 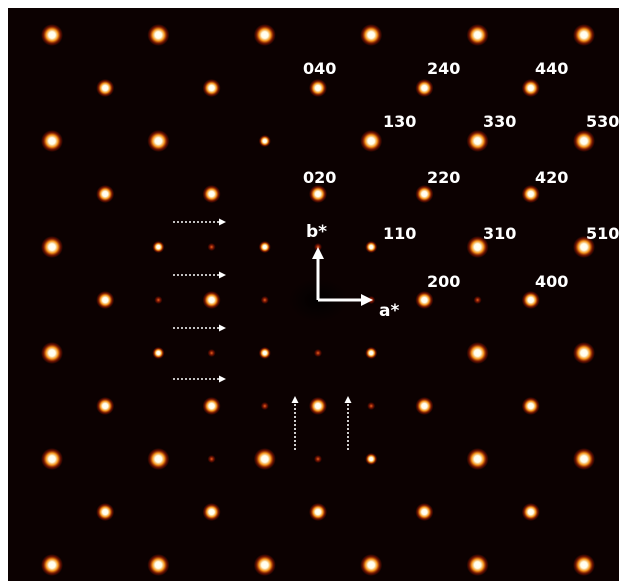 I want to click on reflection-label: 440, so click(x=551, y=68).